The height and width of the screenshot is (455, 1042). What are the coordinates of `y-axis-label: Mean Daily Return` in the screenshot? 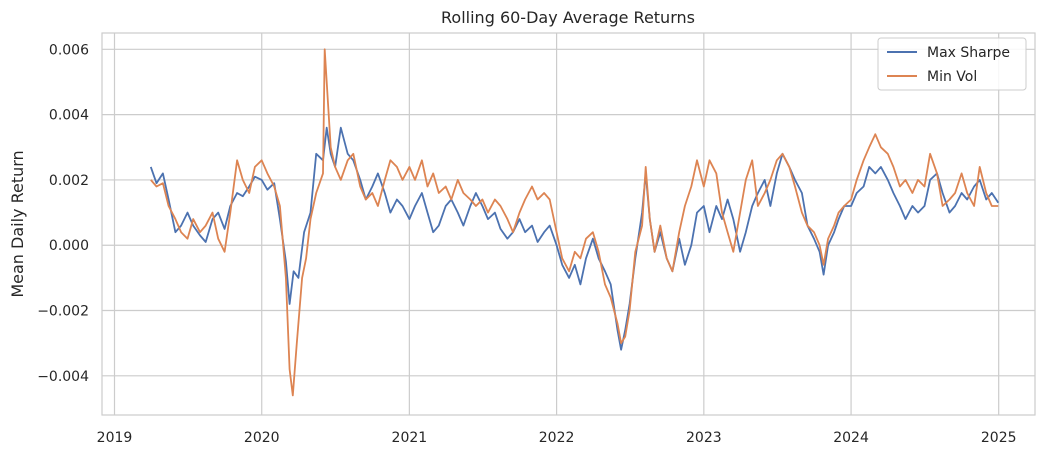 It's located at (17, 223).